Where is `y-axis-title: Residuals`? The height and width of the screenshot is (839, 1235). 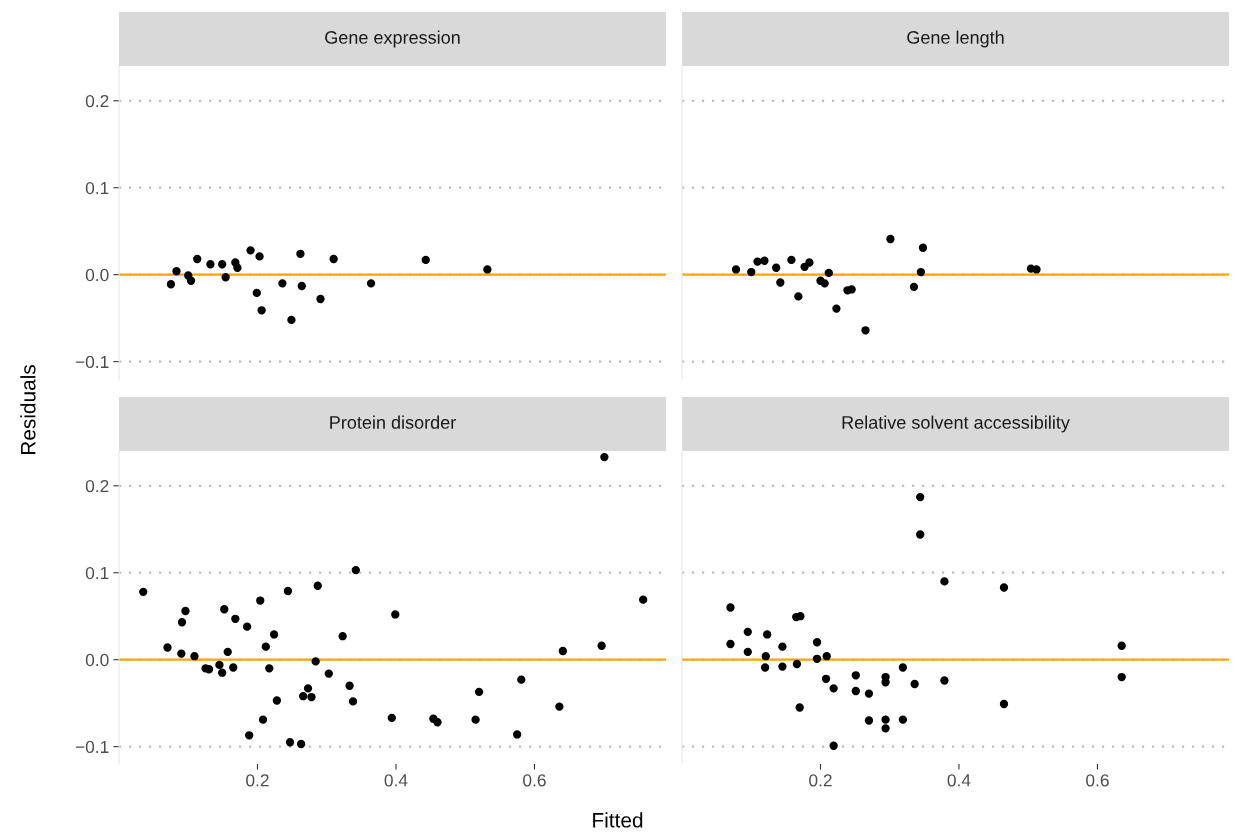
y-axis-title: Residuals is located at coordinates (28, 410).